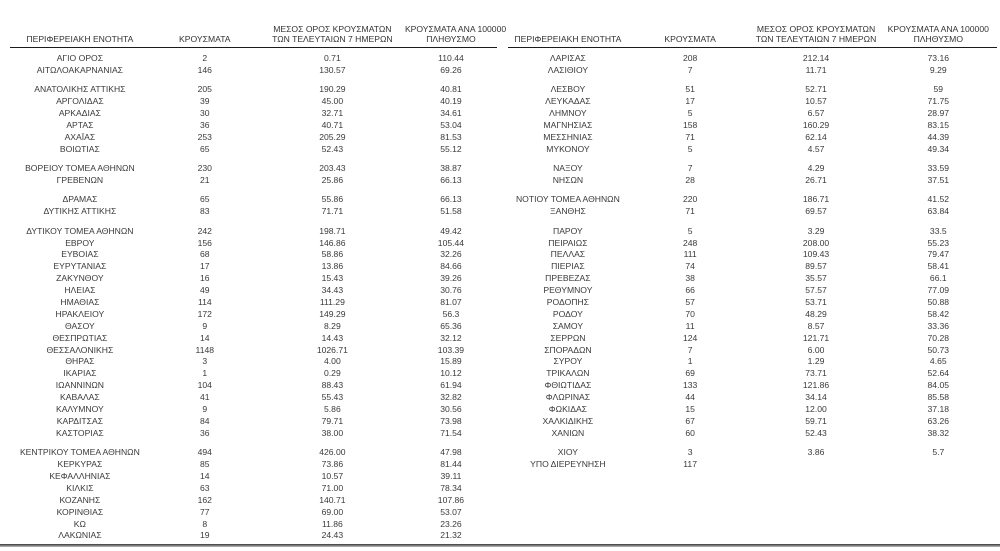 The width and height of the screenshot is (1000, 551). What do you see at coordinates (752, 398) in the screenshot?
I see `table-row: ΦΛΩΡΙΝΑΣ 44 34.14 85.58` at bounding box center [752, 398].